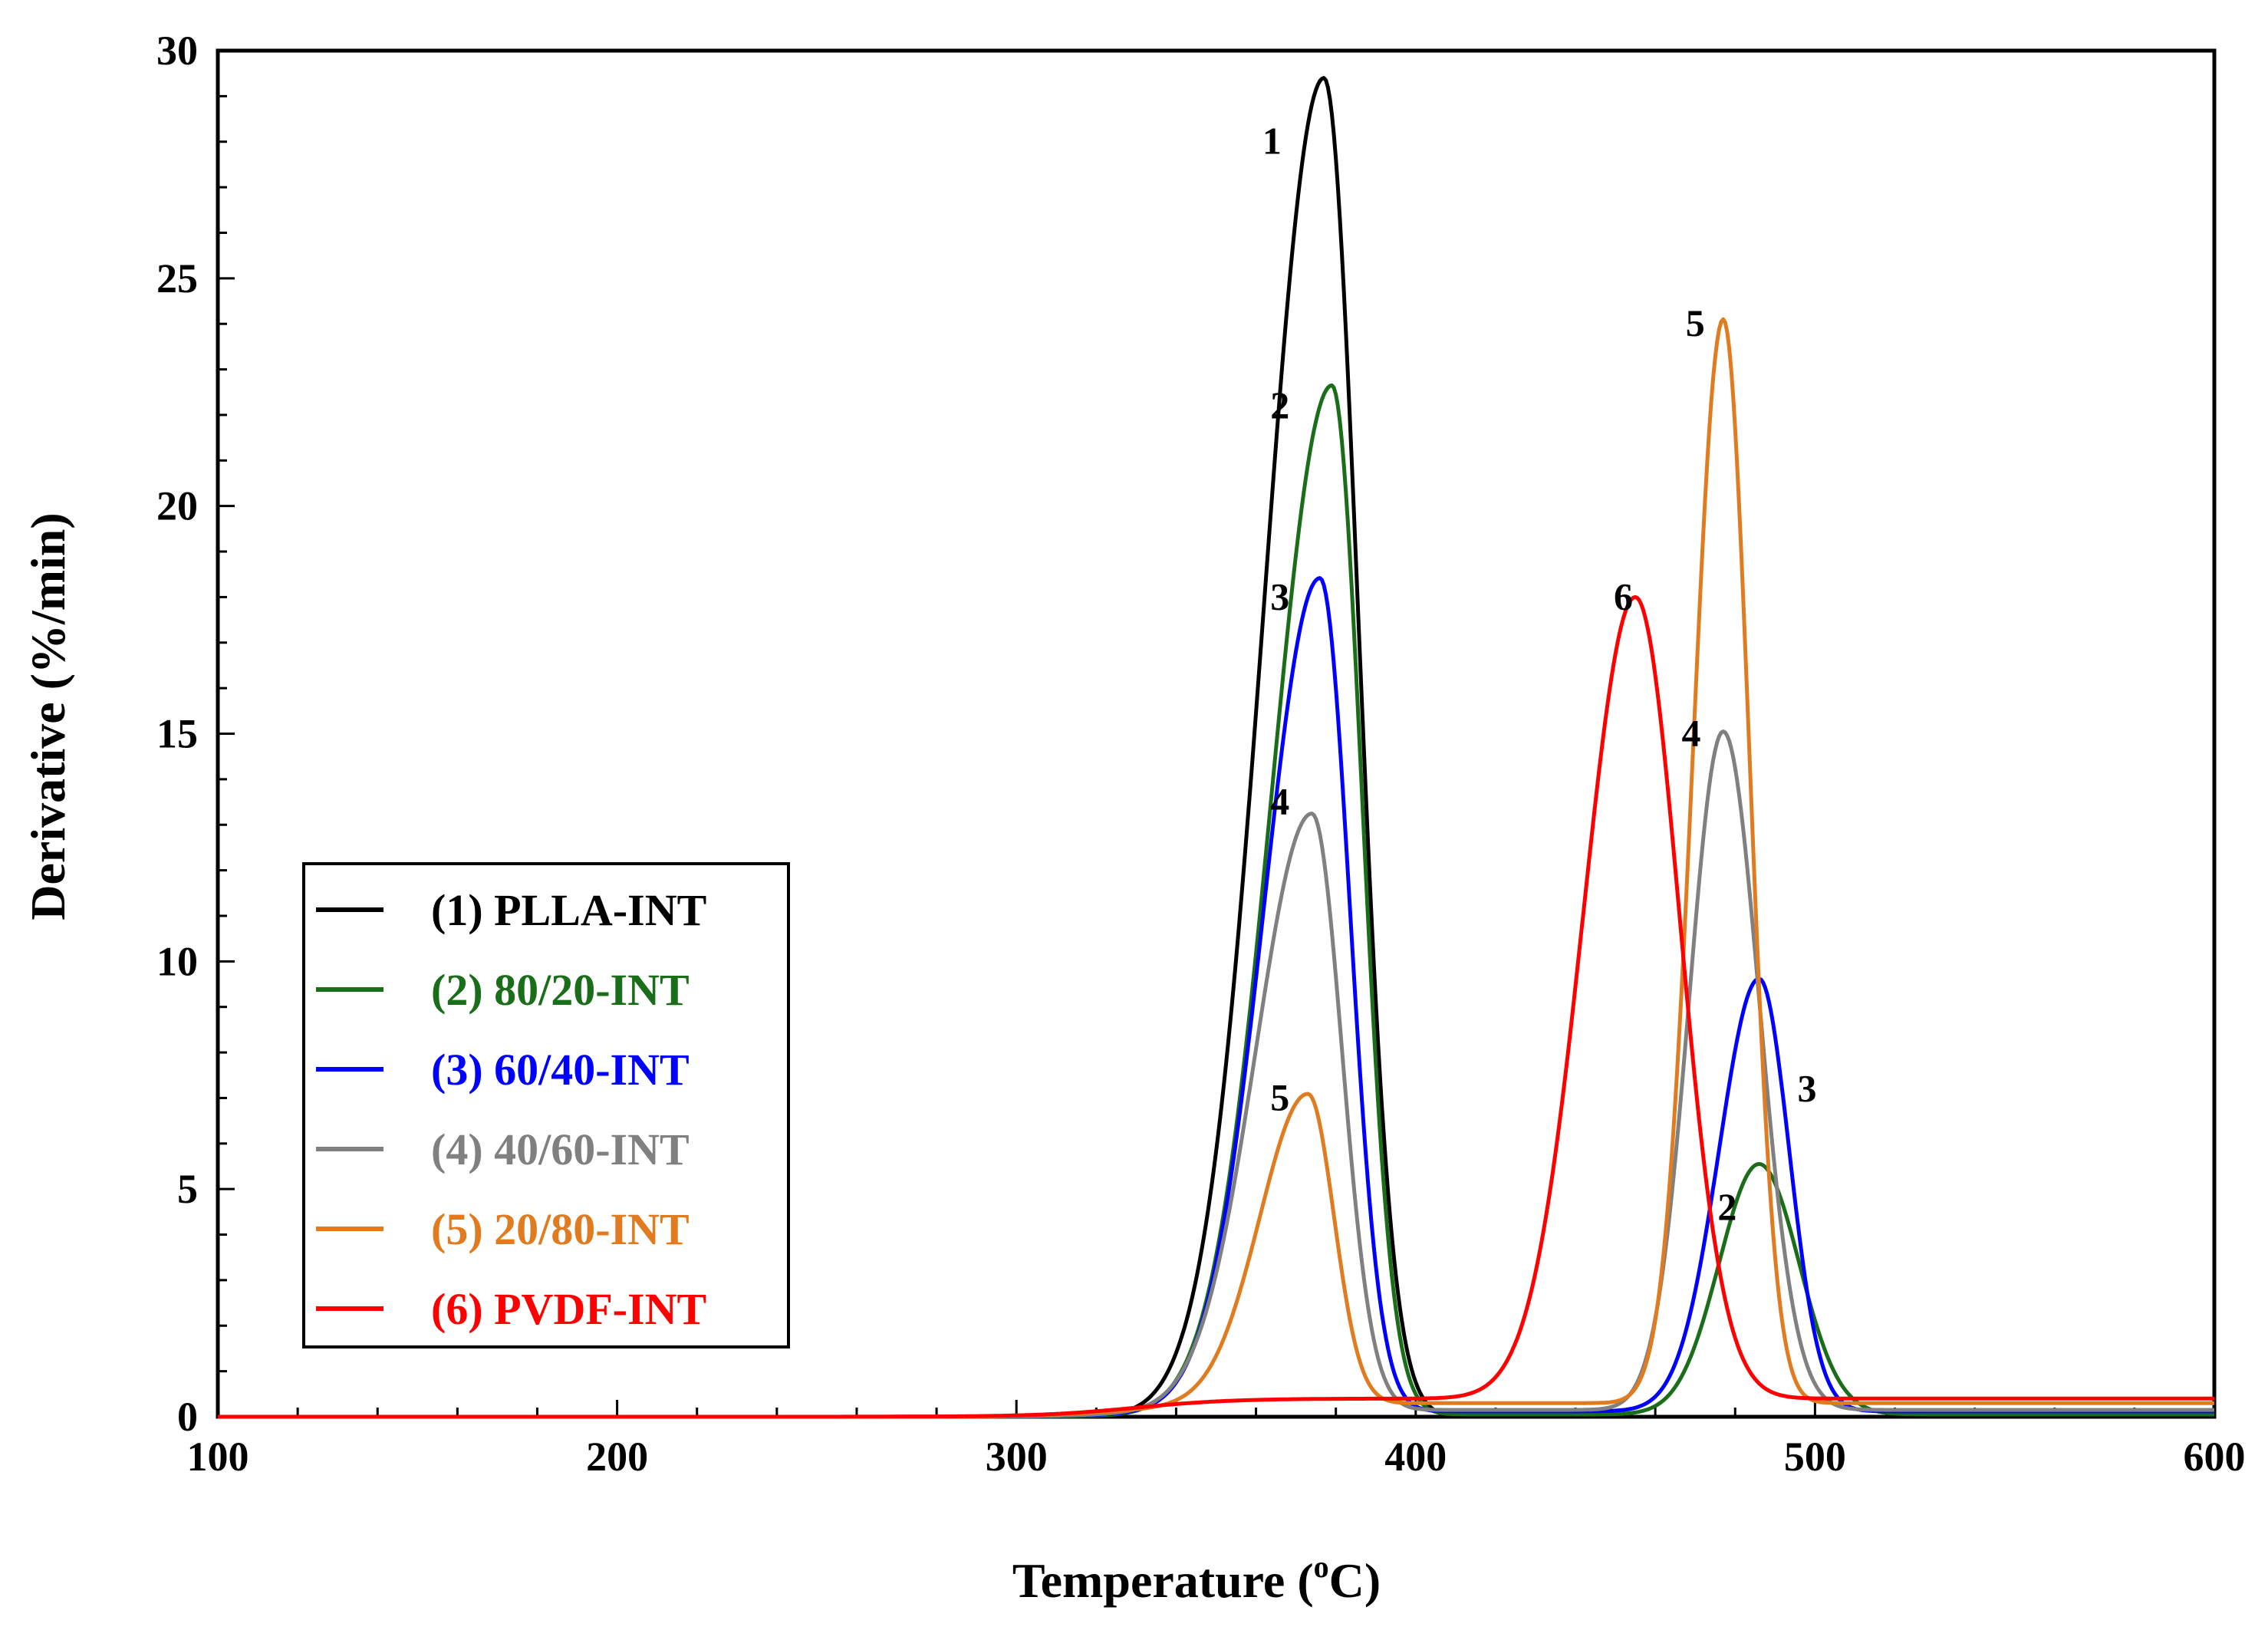 This screenshot has height=1630, width=2268. What do you see at coordinates (2215, 1457) in the screenshot?
I see `x-tick-label: 600` at bounding box center [2215, 1457].